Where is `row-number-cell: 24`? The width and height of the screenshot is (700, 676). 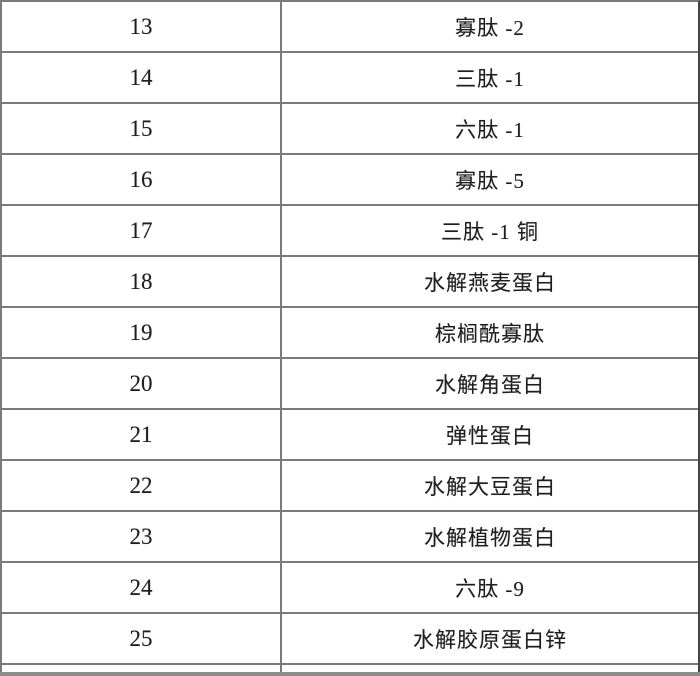
row-number-cell: 24 is located at coordinates (142, 587).